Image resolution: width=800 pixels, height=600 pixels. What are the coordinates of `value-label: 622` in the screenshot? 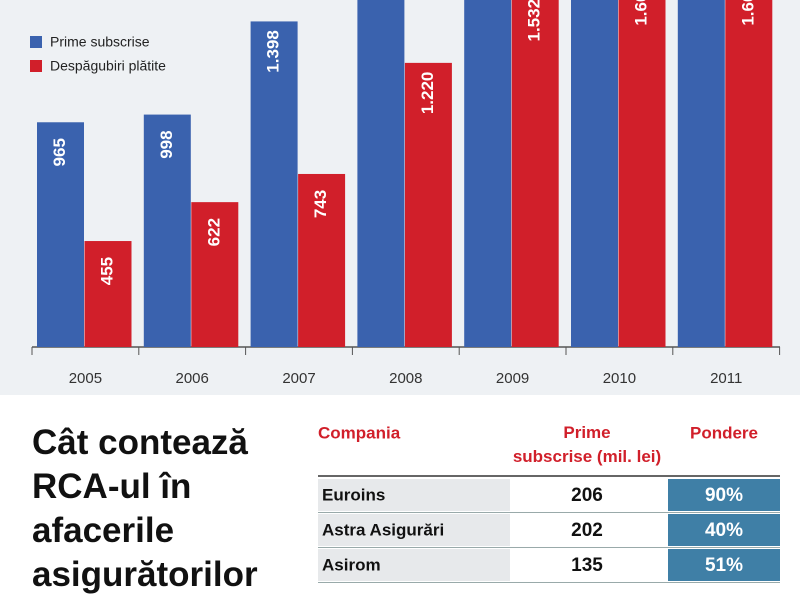 It's located at (213, 232).